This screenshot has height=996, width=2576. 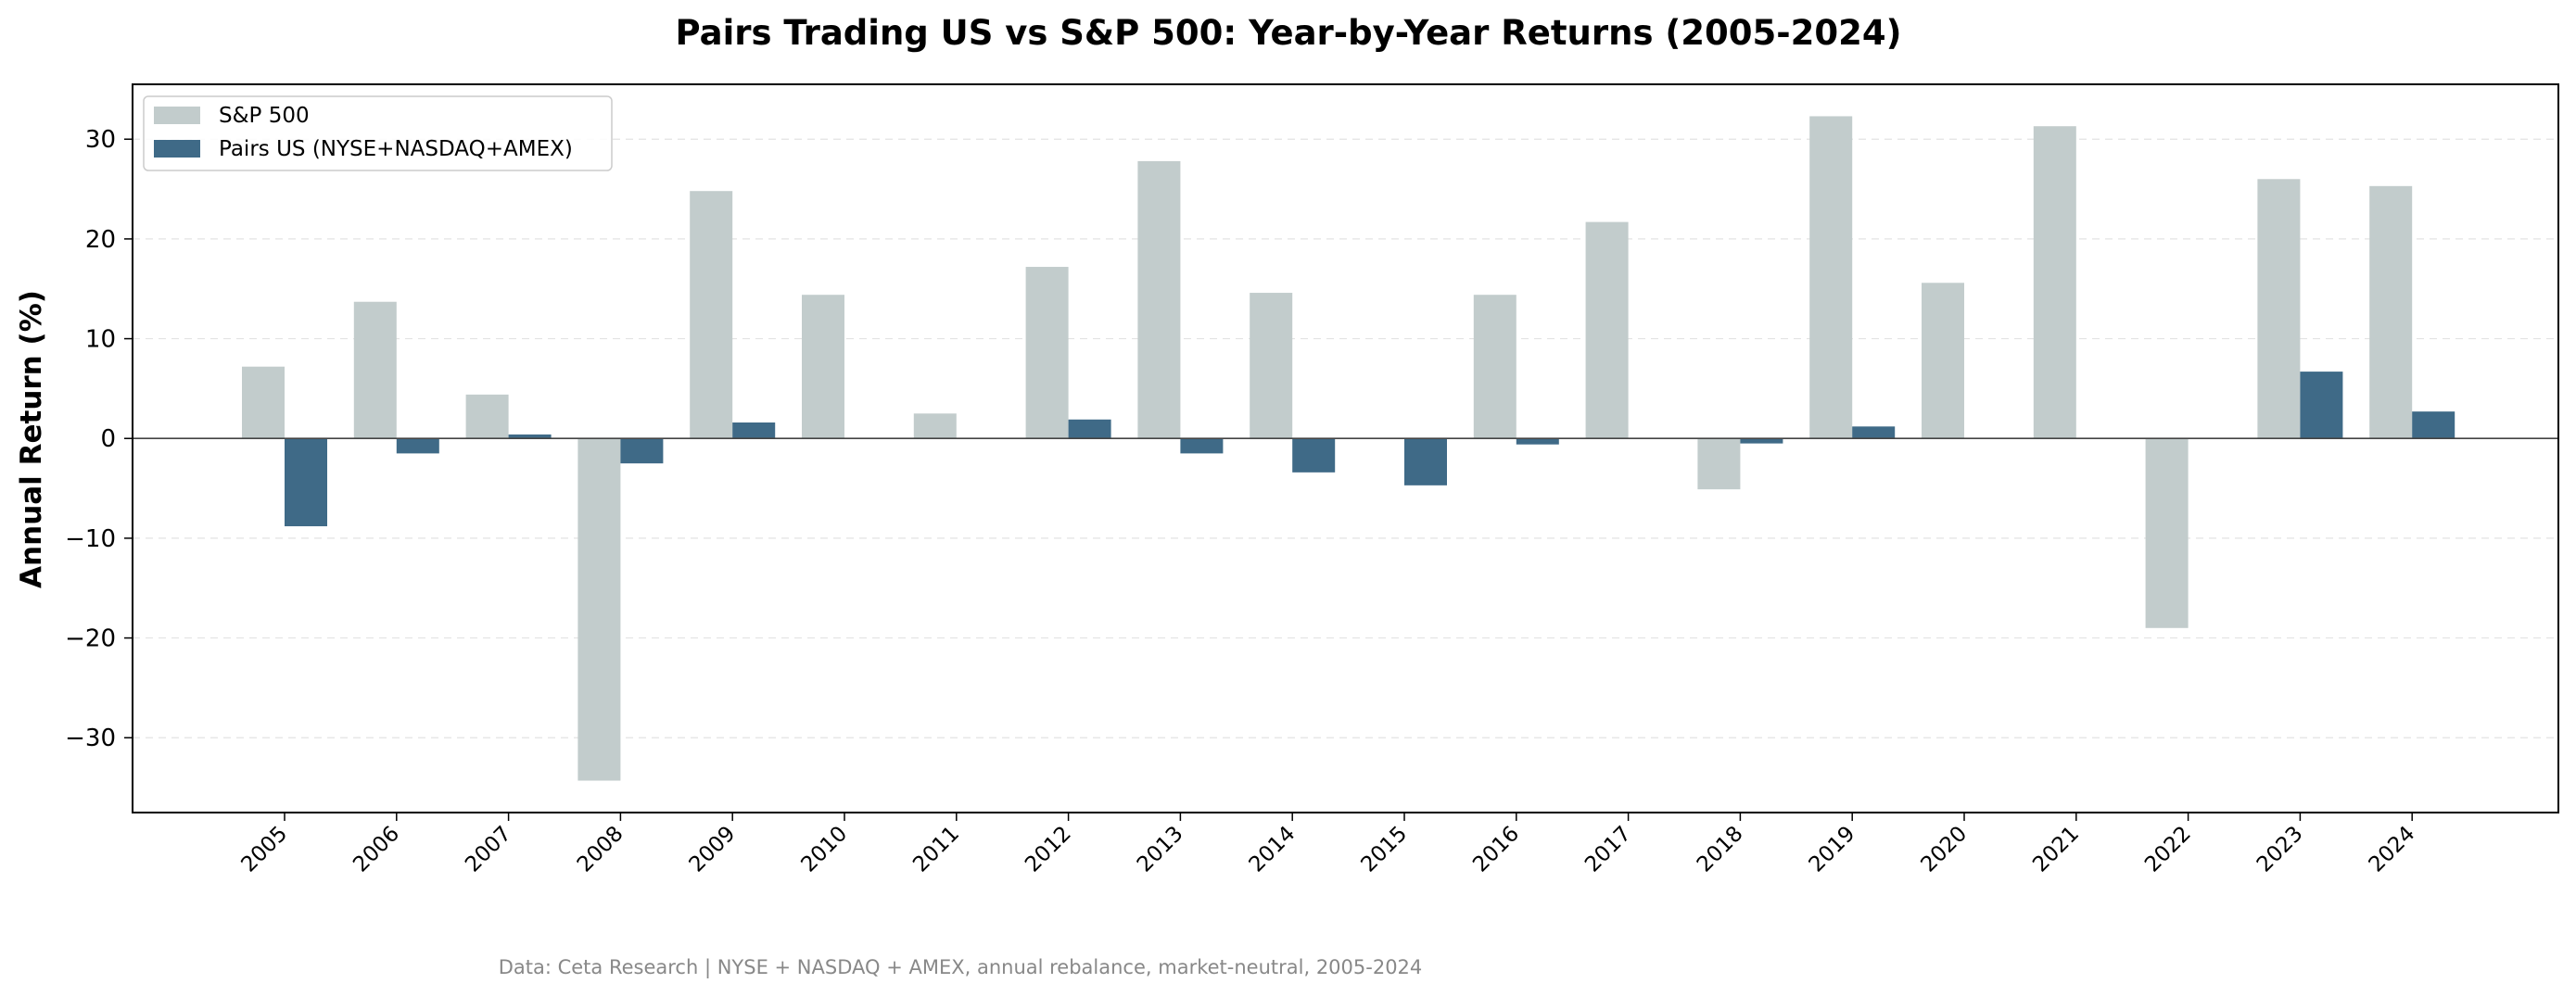 What do you see at coordinates (100, 140) in the screenshot?
I see `y-tick-label: 30` at bounding box center [100, 140].